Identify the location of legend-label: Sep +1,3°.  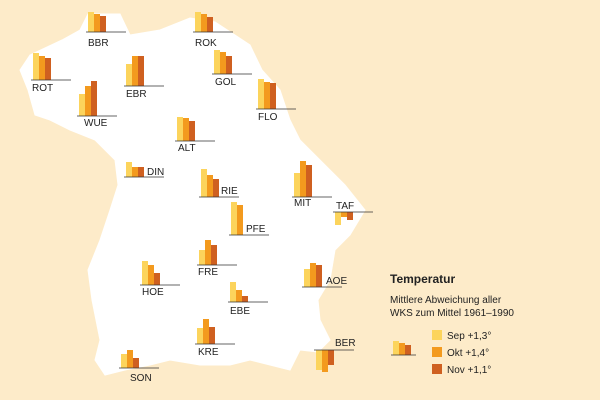
(469, 336).